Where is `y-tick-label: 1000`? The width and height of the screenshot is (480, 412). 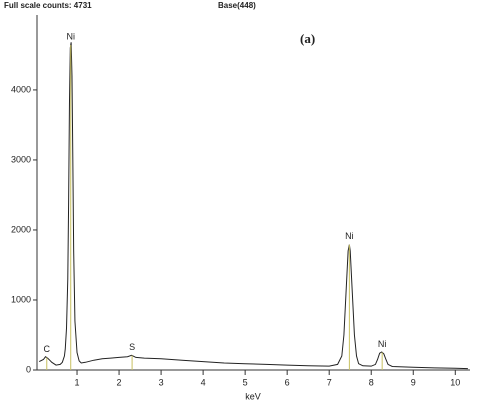
y-tick-label: 1000 is located at coordinates (21, 299).